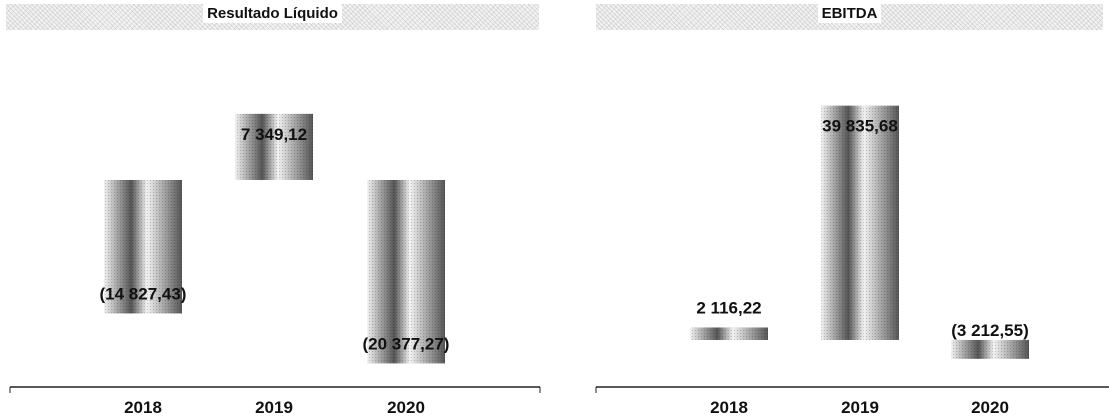 This screenshot has height=419, width=1109. Describe the element at coordinates (860, 126) in the screenshot. I see `data-label-2019: 39 835,68` at that location.